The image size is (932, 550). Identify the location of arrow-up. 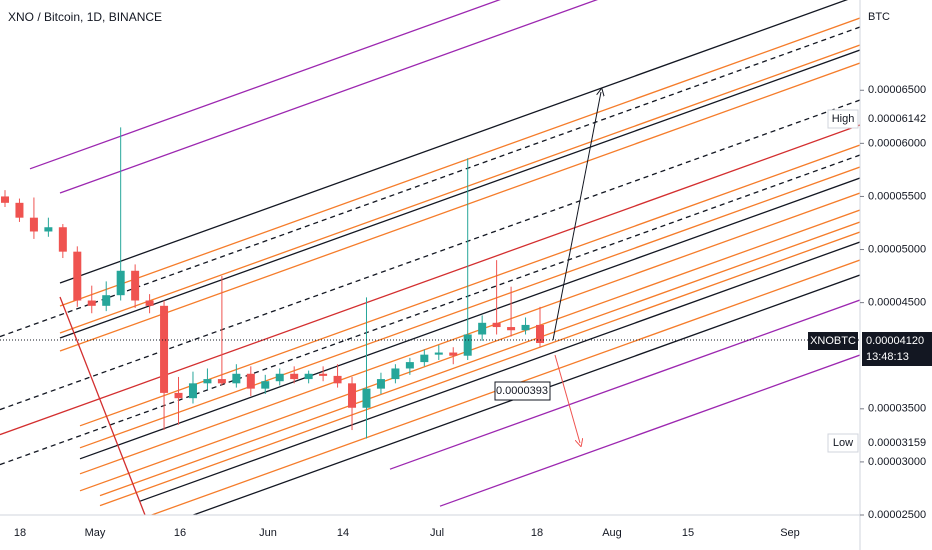
(576, 216).